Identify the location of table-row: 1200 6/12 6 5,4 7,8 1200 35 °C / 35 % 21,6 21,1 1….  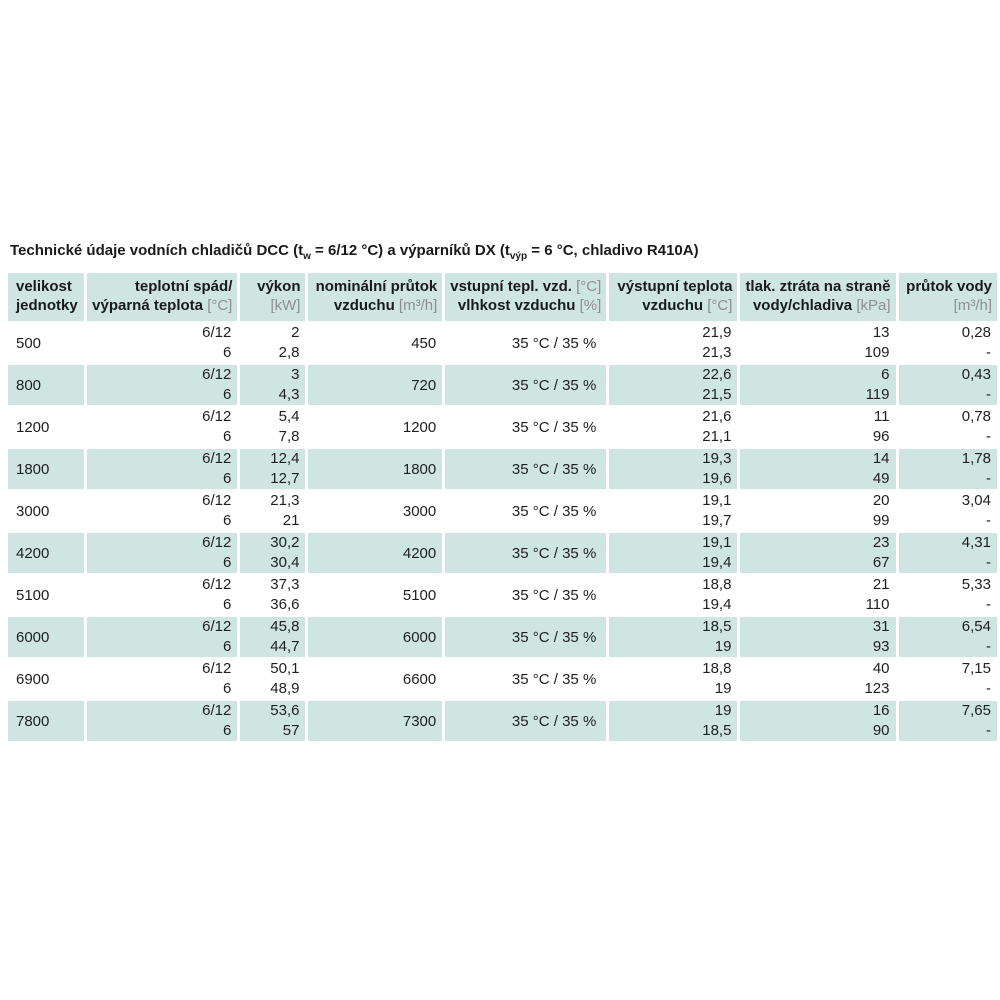
(502, 427).